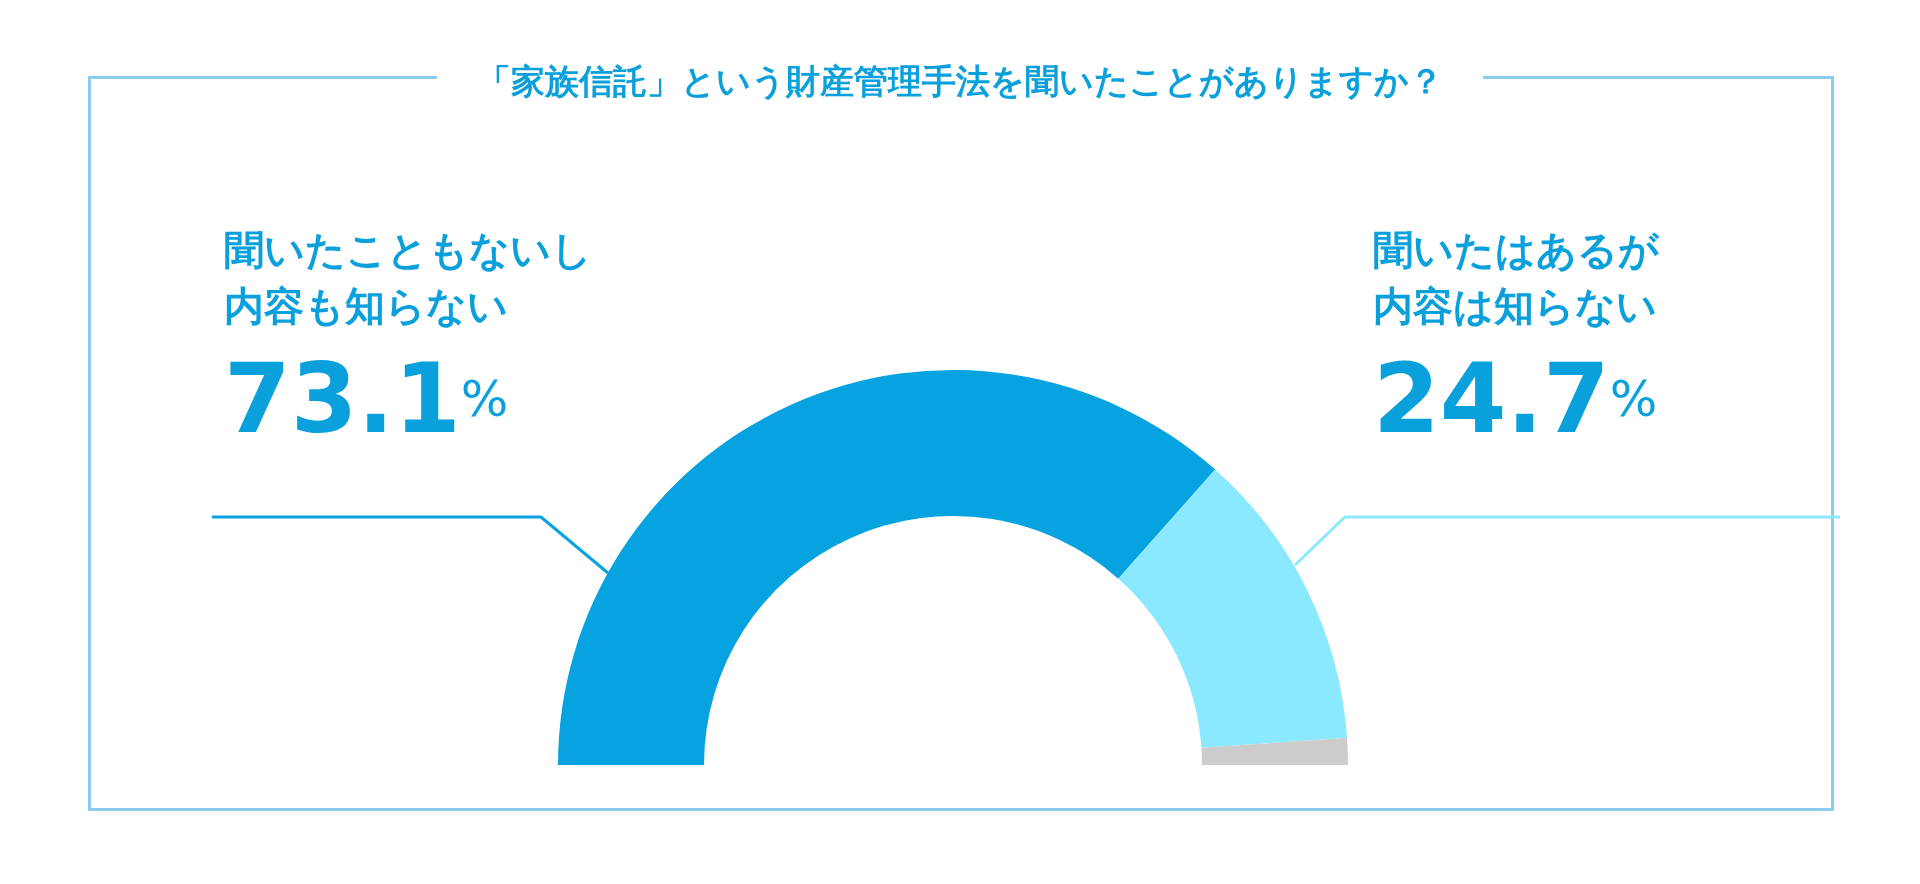 Image resolution: width=1920 pixels, height=884 pixels. Describe the element at coordinates (408, 278) in the screenshot. I see `slice-label: 聞いたこともないし内容も知らない` at that location.